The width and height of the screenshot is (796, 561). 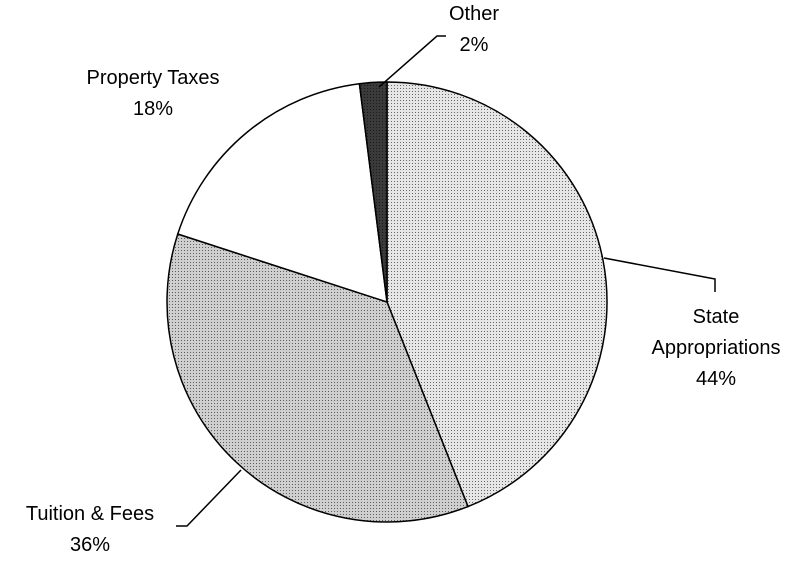 What do you see at coordinates (716, 332) in the screenshot?
I see `category-label: State Appropriations` at bounding box center [716, 332].